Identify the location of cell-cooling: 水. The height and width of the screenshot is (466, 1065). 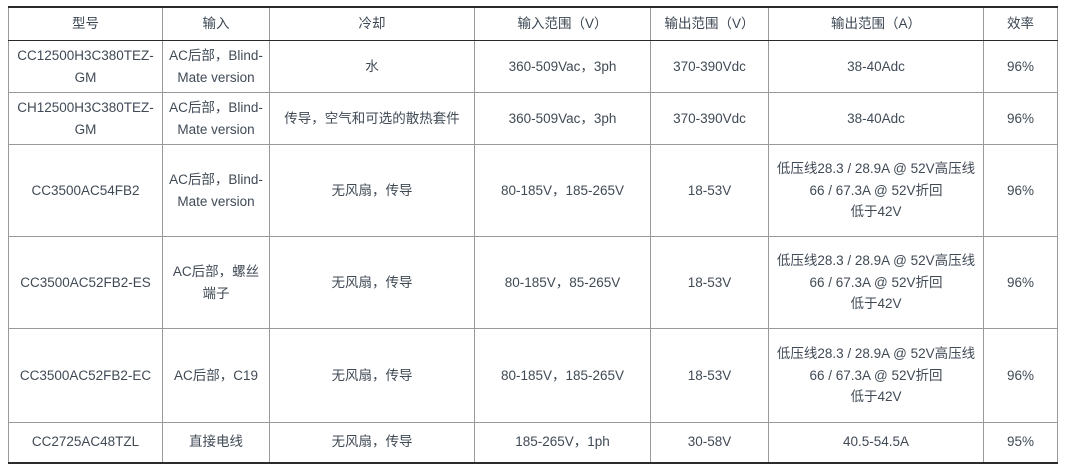
(372, 66).